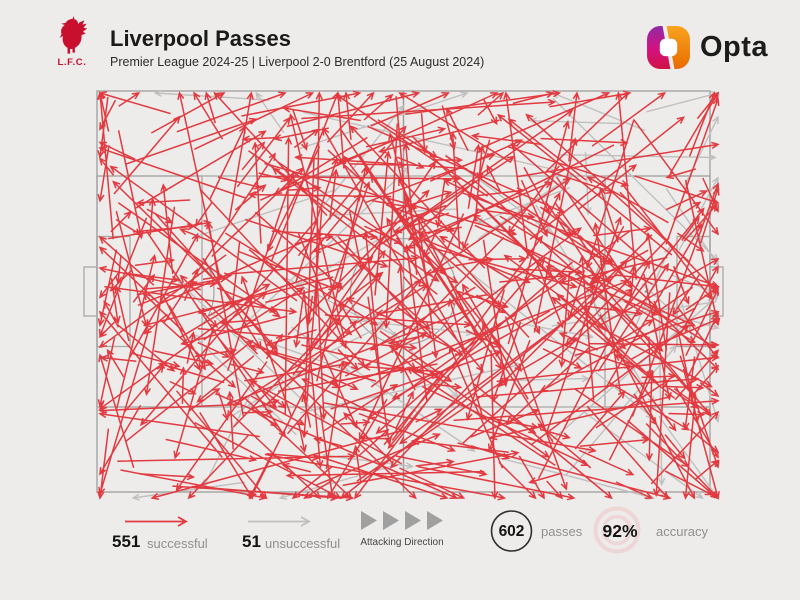 The image size is (800, 600). I want to click on legend-graphics, so click(383, 530).